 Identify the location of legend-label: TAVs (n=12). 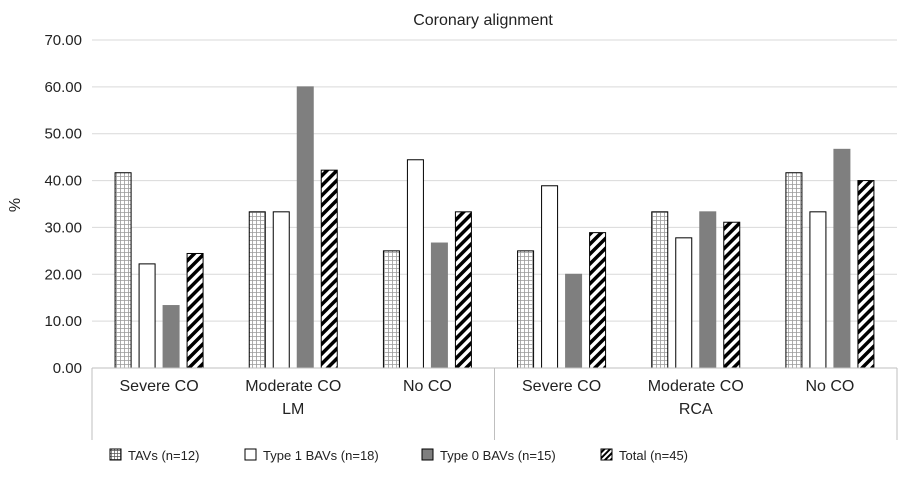
(163, 455).